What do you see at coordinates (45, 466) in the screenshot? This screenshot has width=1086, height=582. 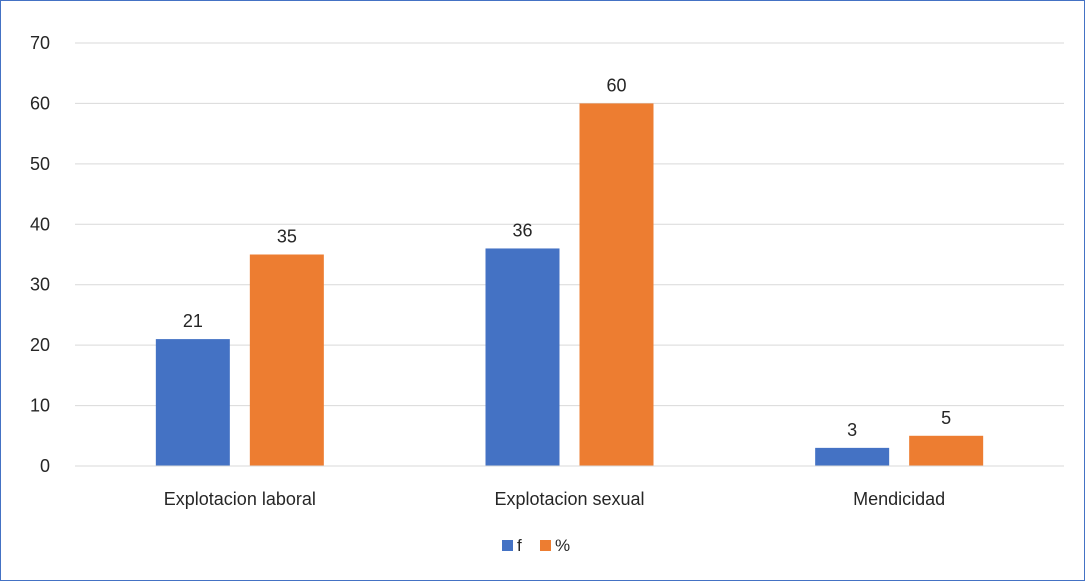 I see `y-tick-label: 0` at bounding box center [45, 466].